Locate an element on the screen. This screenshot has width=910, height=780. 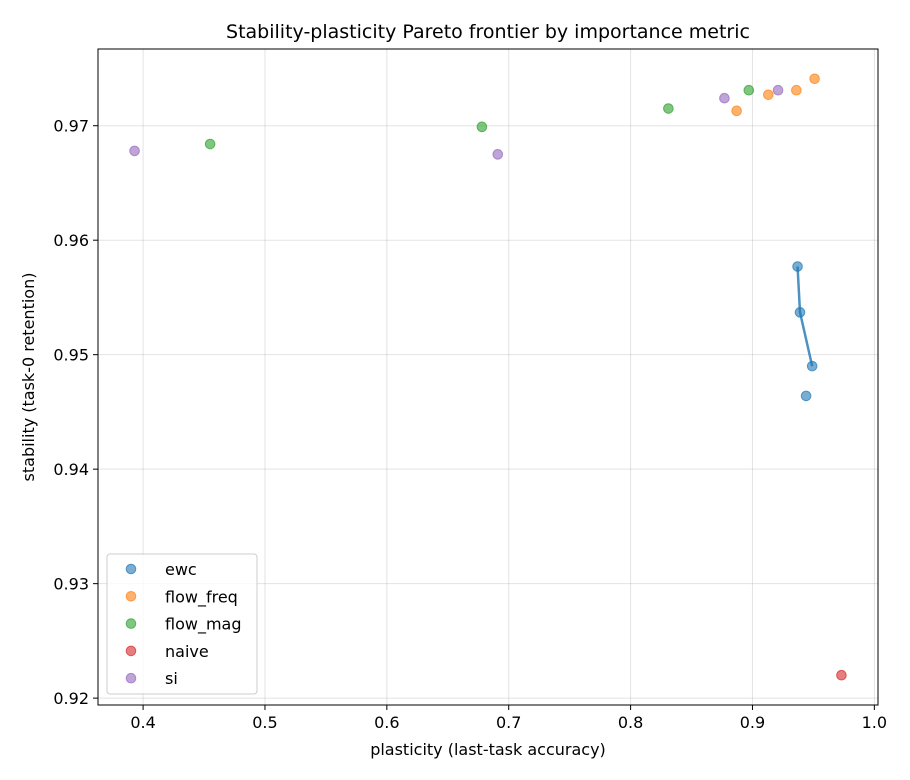
x-tick-label: 0.8 is located at coordinates (630, 722).